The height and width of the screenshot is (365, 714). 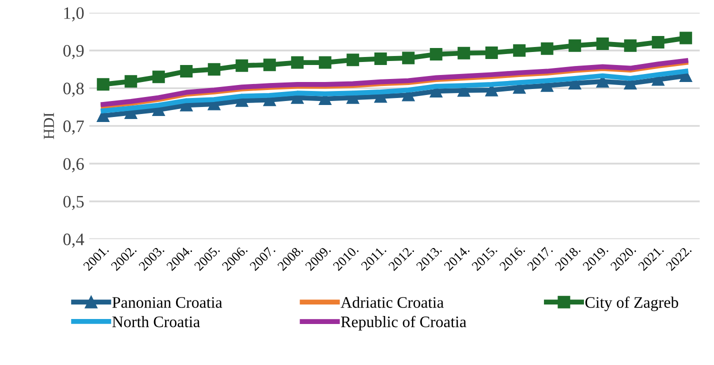 I want to click on y-tick-label: 0,6, so click(x=73, y=165).